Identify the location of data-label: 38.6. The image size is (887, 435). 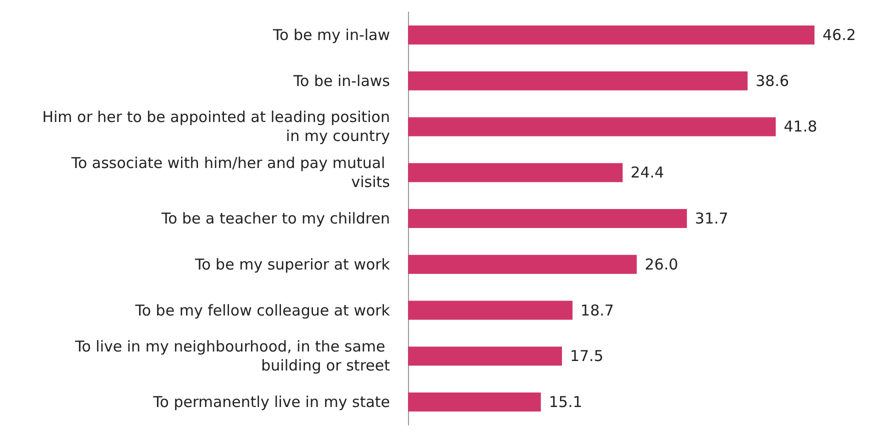
(773, 81).